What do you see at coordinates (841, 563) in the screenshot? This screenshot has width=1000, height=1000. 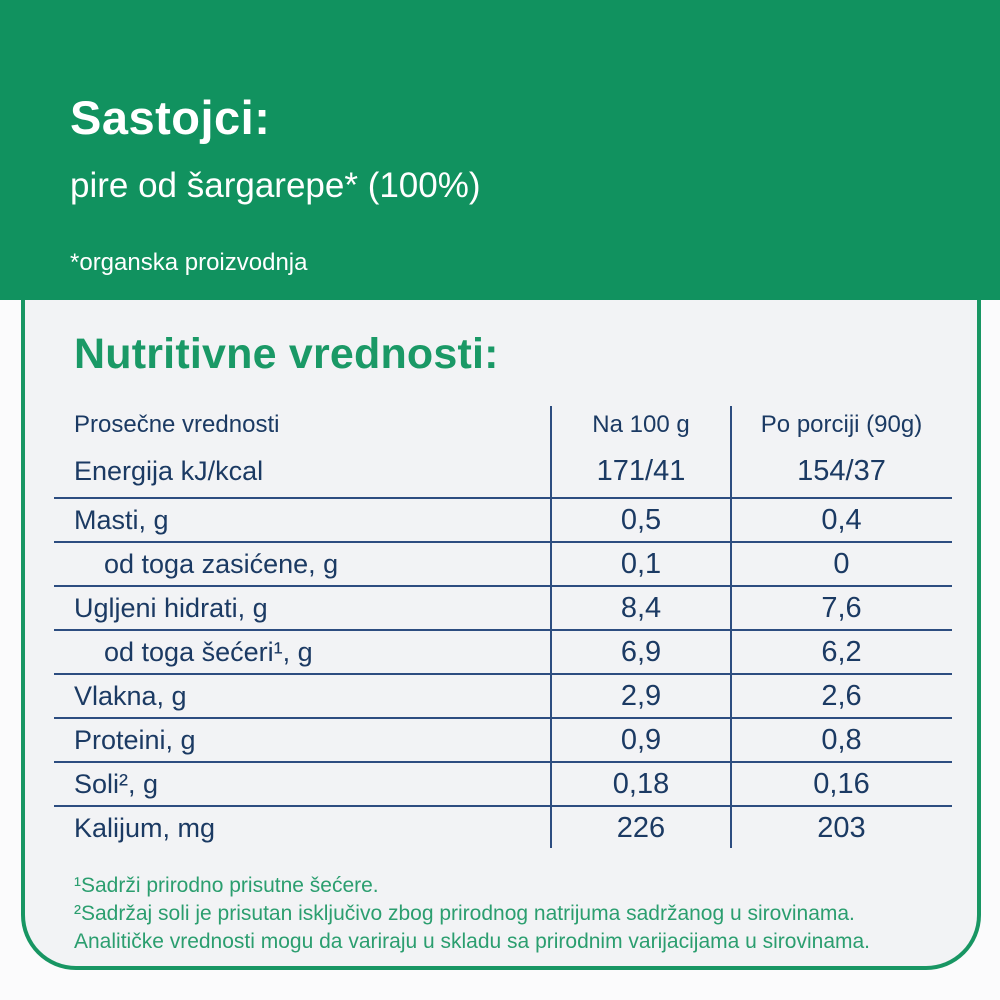 I see `row-value-portion: 0` at bounding box center [841, 563].